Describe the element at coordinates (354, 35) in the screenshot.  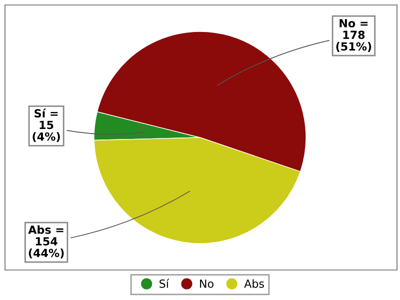
I see `data-label: No = 178 (51%)` at that location.